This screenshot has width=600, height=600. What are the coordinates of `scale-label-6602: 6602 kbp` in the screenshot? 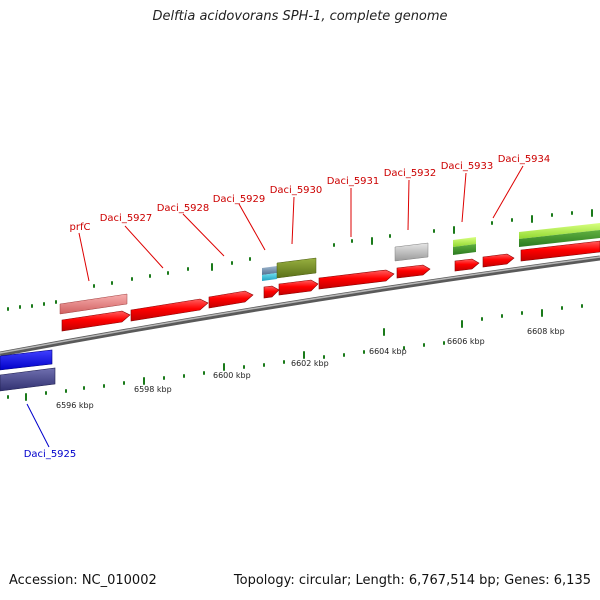 It's located at (310, 363).